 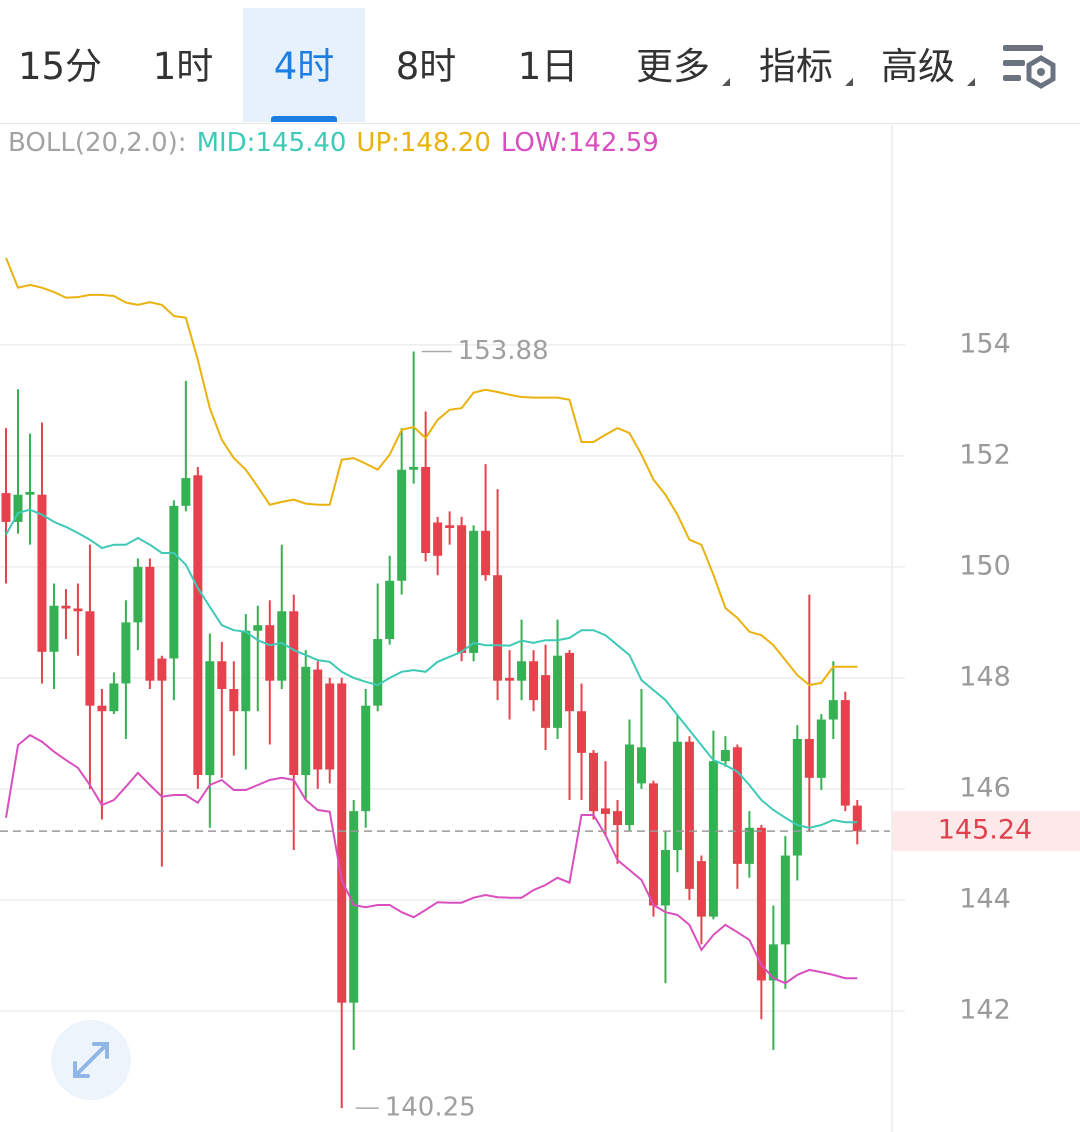 I want to click on tab-decorations, so click(x=889, y=67).